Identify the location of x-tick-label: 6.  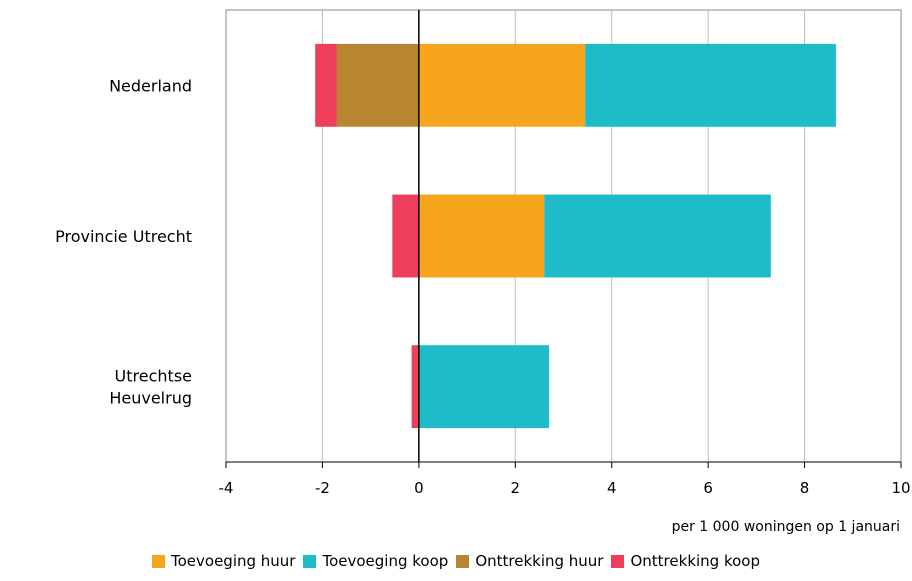
(708, 488).